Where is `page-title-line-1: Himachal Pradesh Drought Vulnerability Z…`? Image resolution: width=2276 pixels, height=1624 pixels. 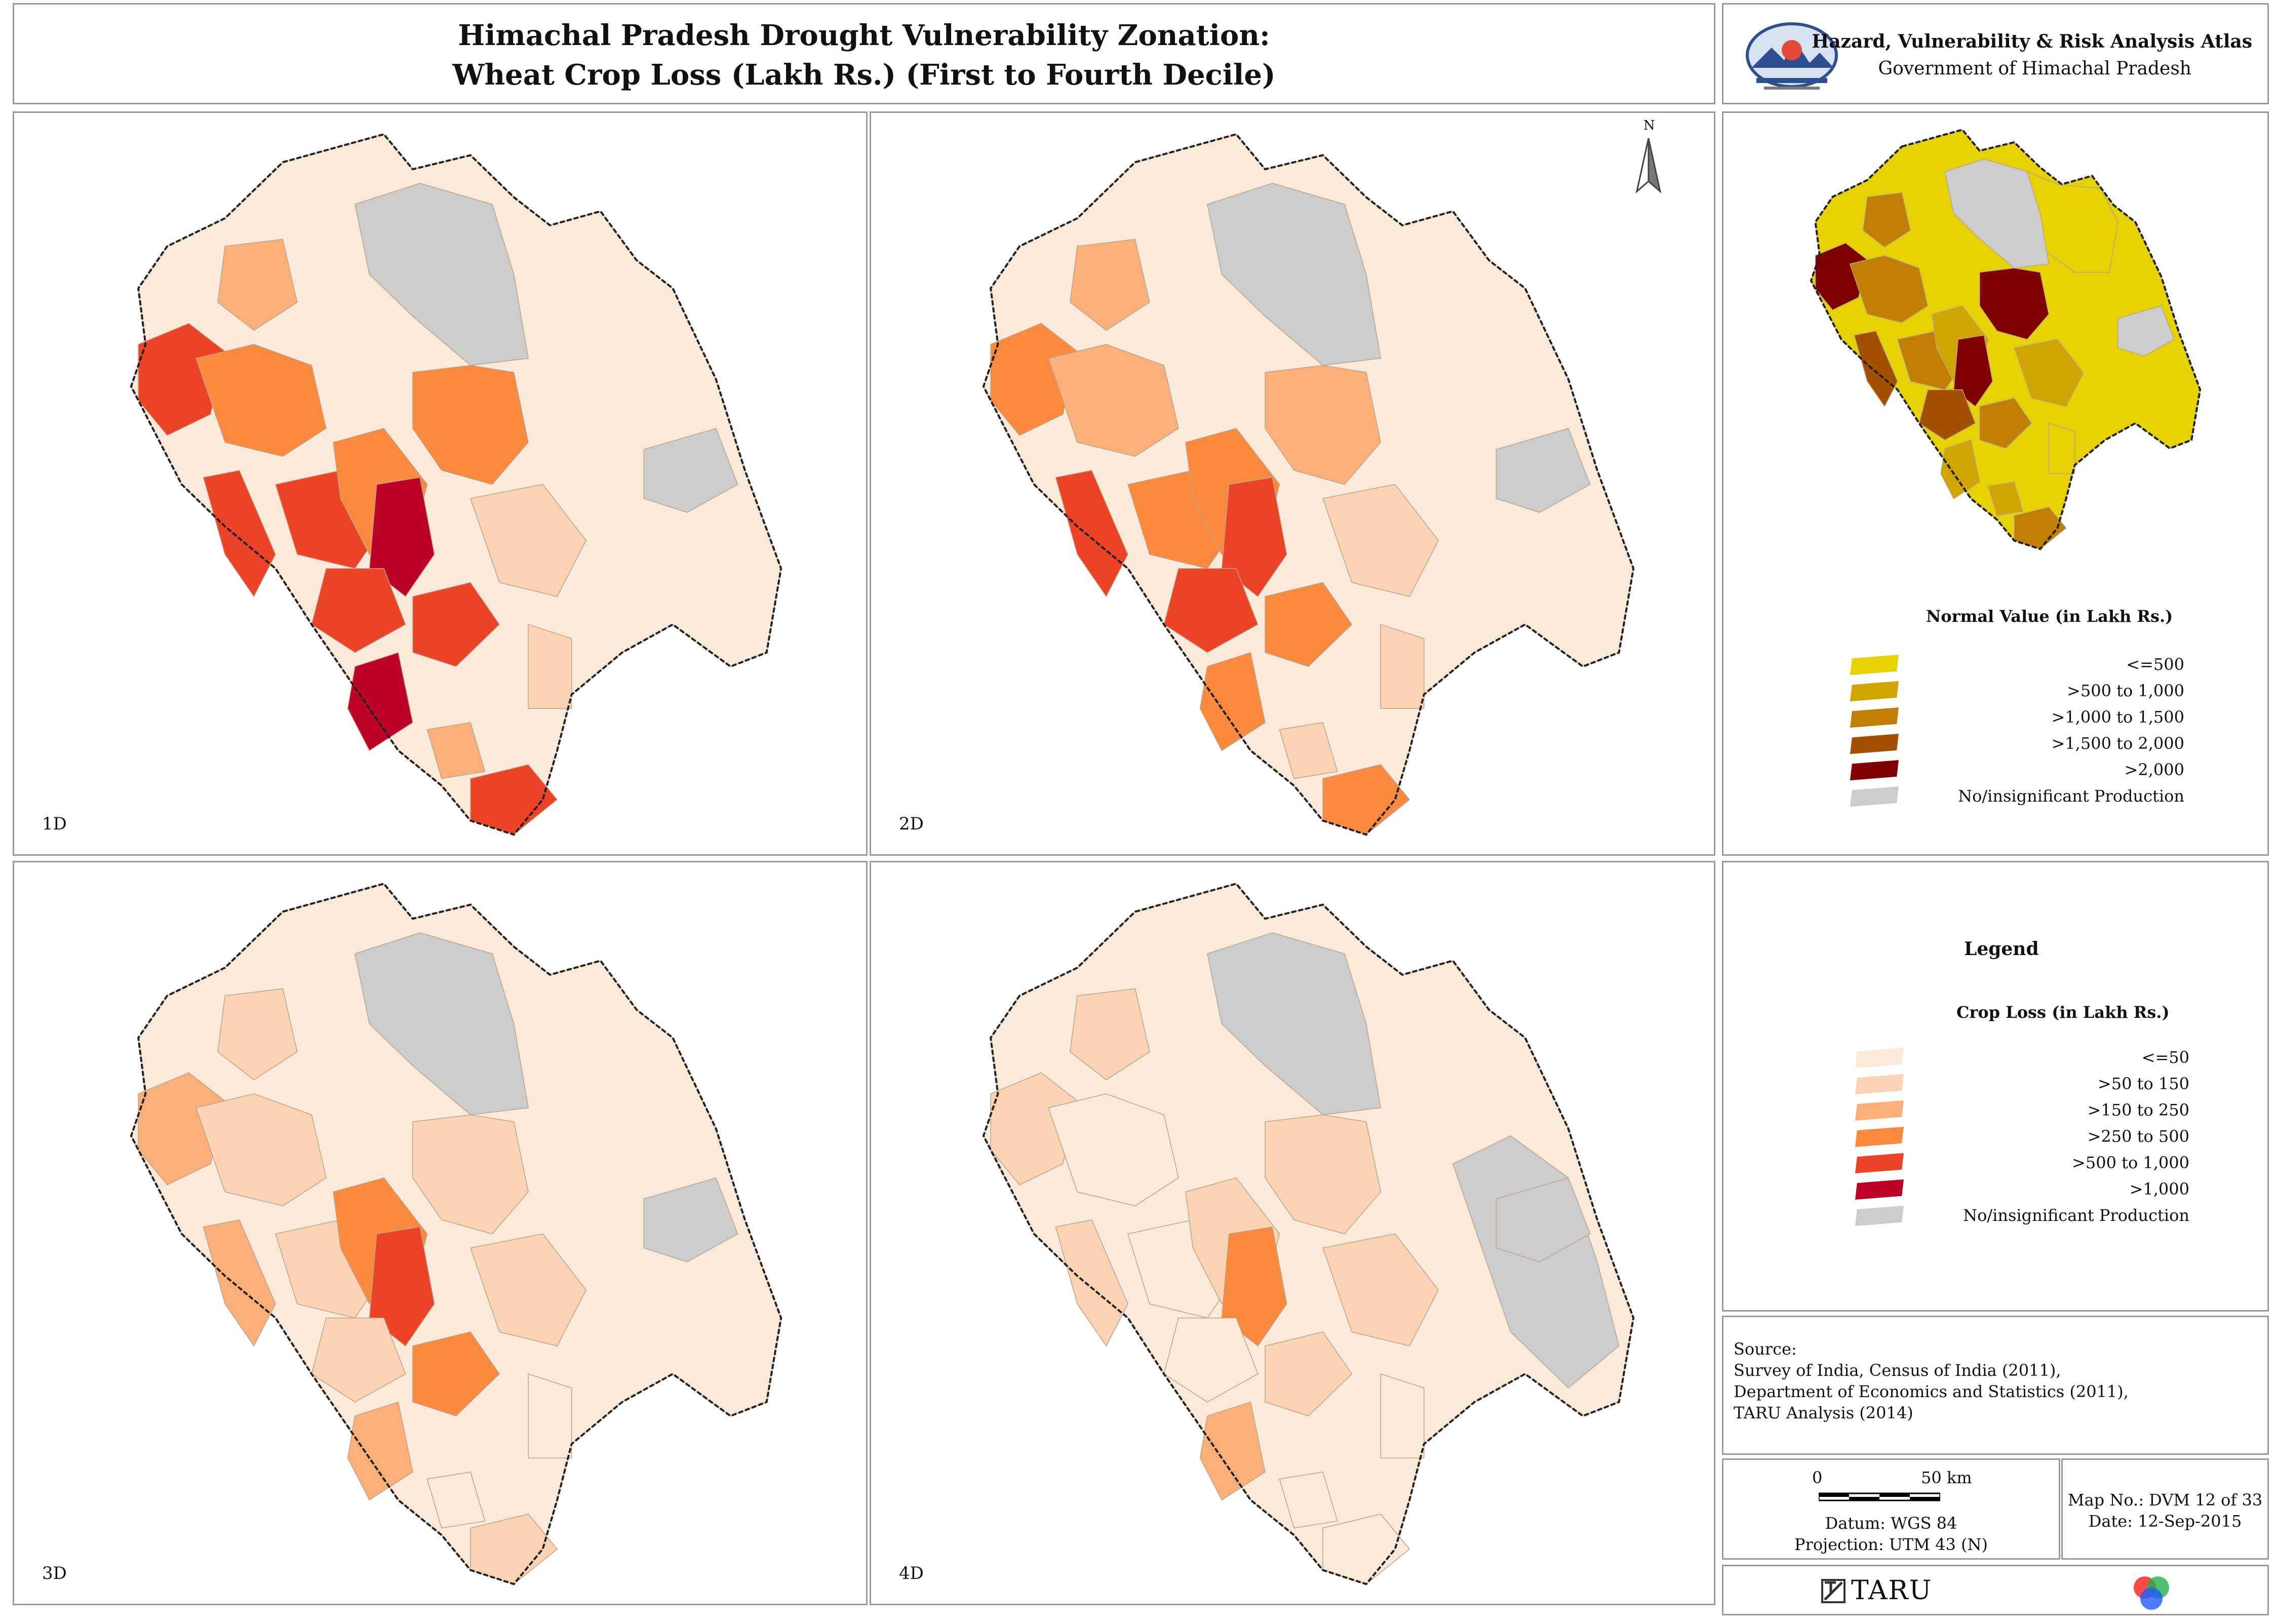 page-title-line-1: Himachal Pradesh Drought Vulnerability Z… is located at coordinates (864, 35).